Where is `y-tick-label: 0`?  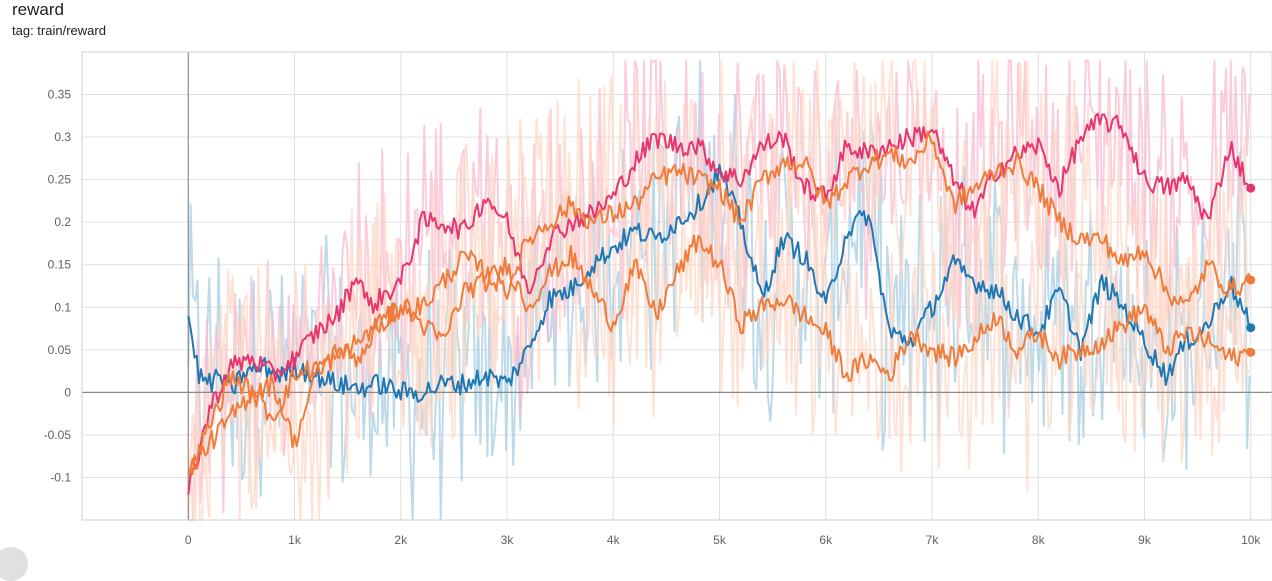 y-tick-label: 0 is located at coordinates (67, 392).